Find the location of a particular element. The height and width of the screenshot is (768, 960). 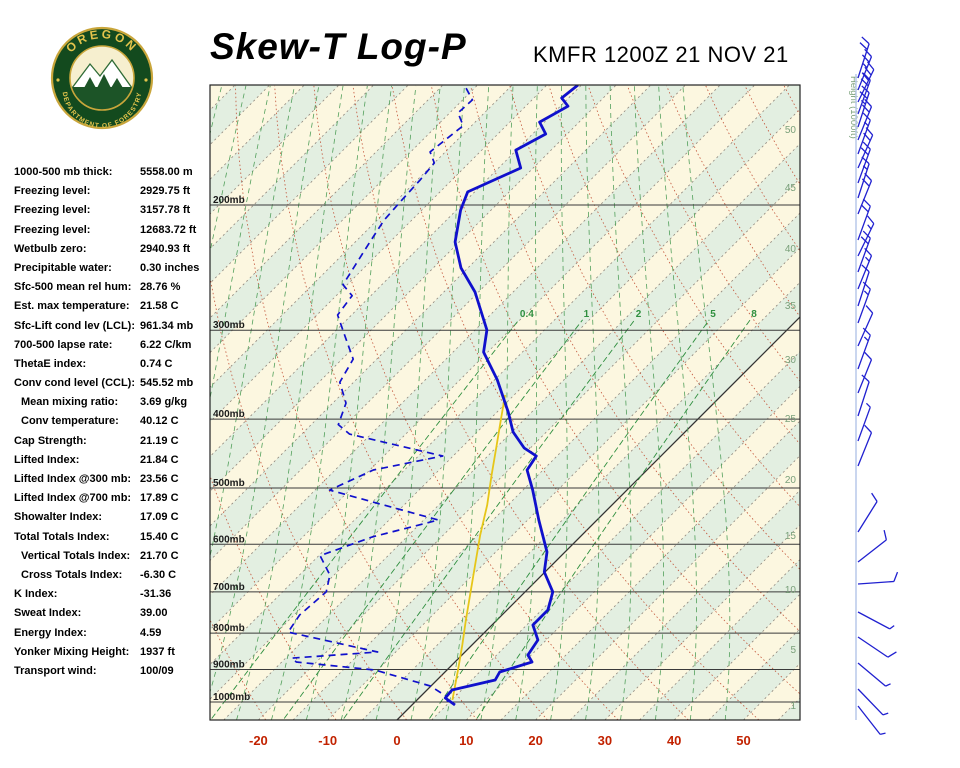

temp-axis-tick: 10 is located at coordinates (466, 740).